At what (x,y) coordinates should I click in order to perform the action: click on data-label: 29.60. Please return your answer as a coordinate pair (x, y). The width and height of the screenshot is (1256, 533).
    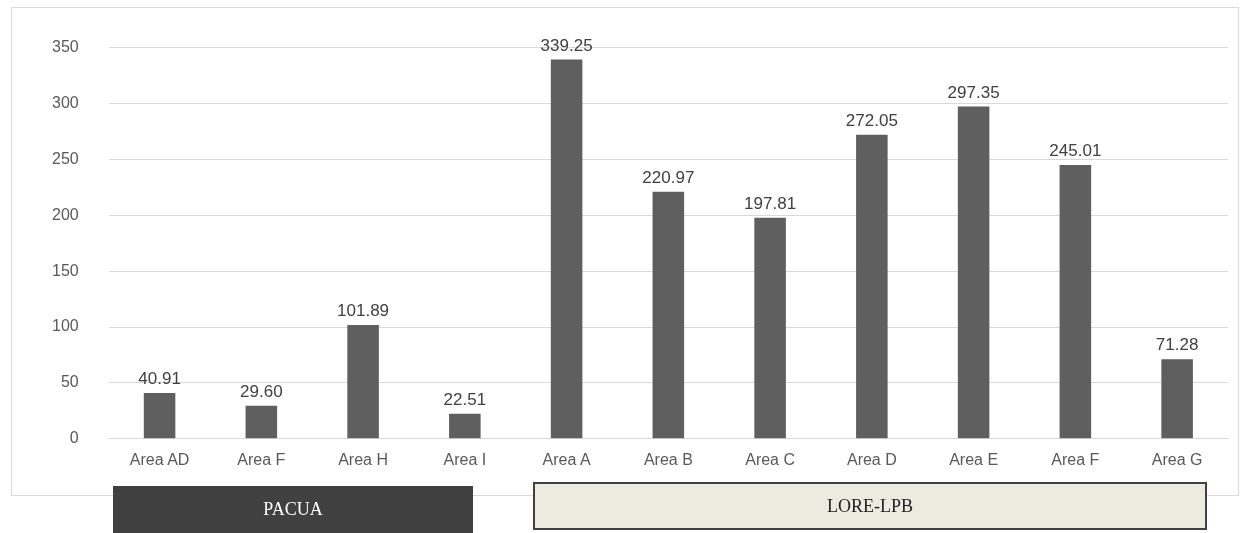
    Looking at the image, I should click on (261, 391).